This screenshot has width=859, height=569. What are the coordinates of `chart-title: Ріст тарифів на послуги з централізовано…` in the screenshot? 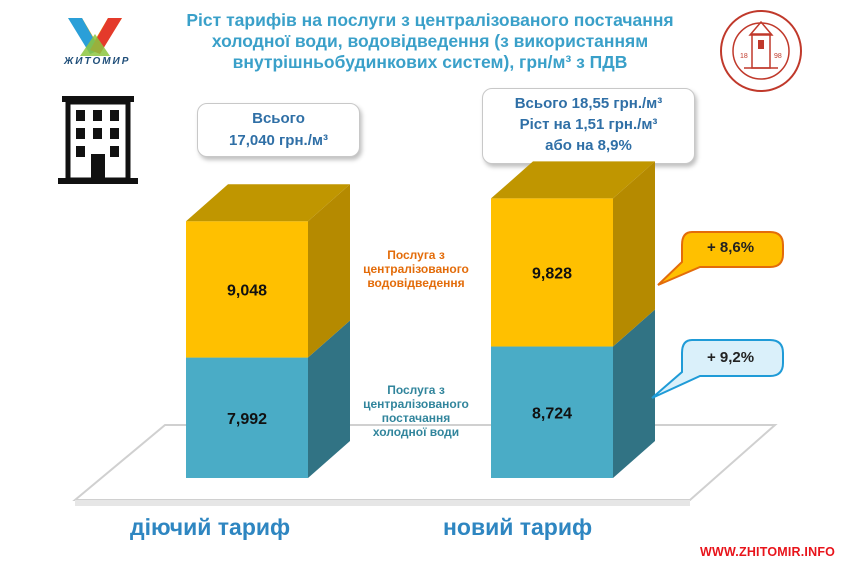 It's located at (430, 41).